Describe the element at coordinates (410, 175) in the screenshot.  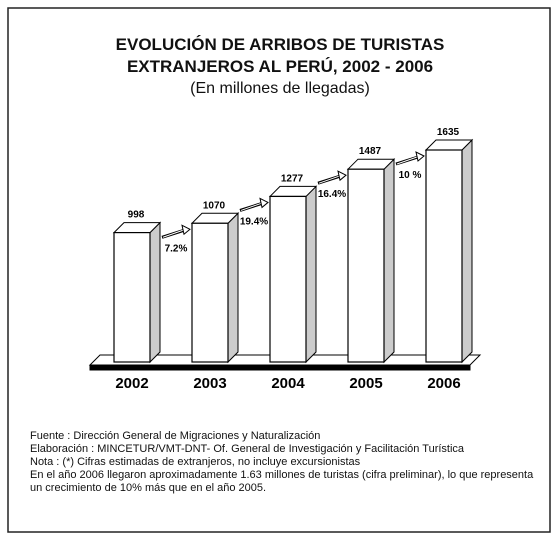
I see `growth-label: 10 %` at that location.